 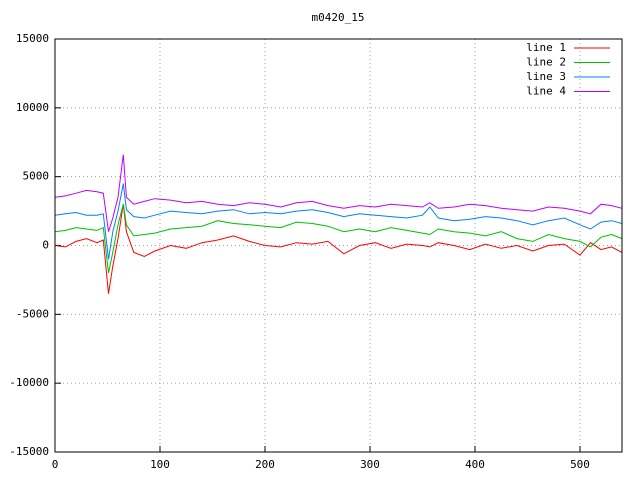 What do you see at coordinates (546, 76) in the screenshot?
I see `legend-label: line 3` at bounding box center [546, 76].